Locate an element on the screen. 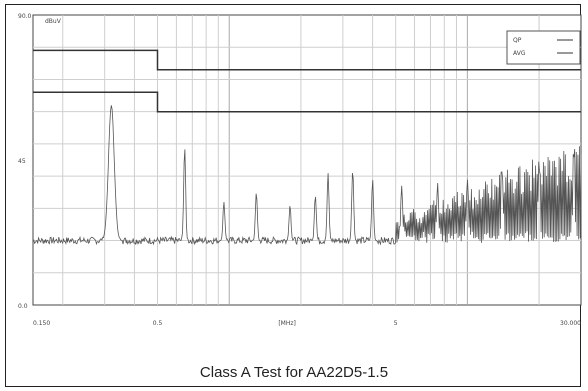 This screenshot has height=391, width=588. legend-label: AVG is located at coordinates (519, 53).